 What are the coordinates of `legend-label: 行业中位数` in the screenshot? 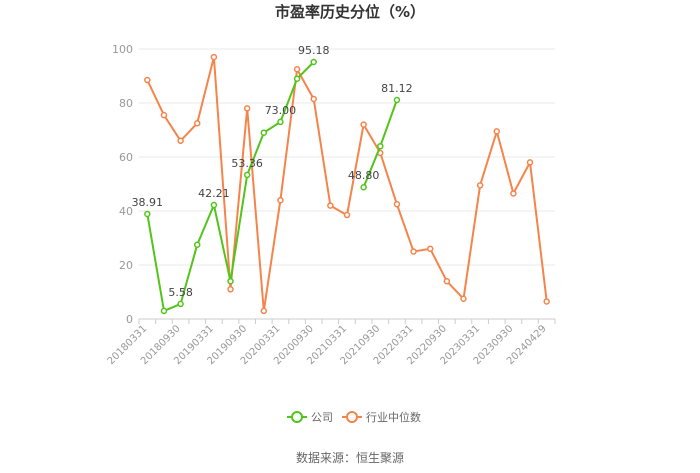 It's located at (393, 417).